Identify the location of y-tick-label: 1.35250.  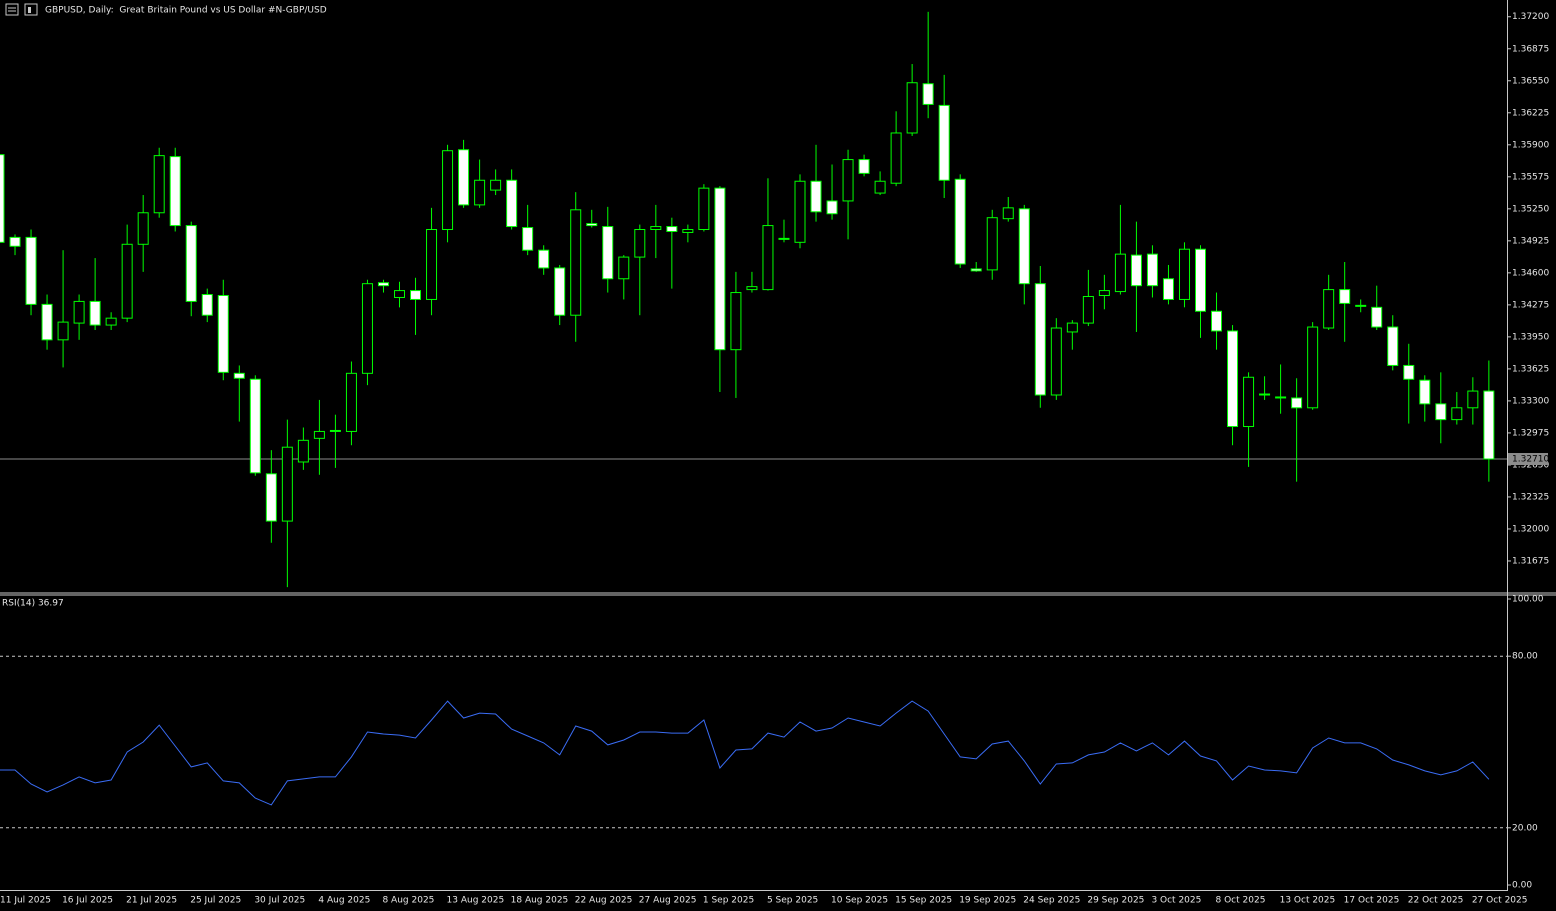
(1530, 209).